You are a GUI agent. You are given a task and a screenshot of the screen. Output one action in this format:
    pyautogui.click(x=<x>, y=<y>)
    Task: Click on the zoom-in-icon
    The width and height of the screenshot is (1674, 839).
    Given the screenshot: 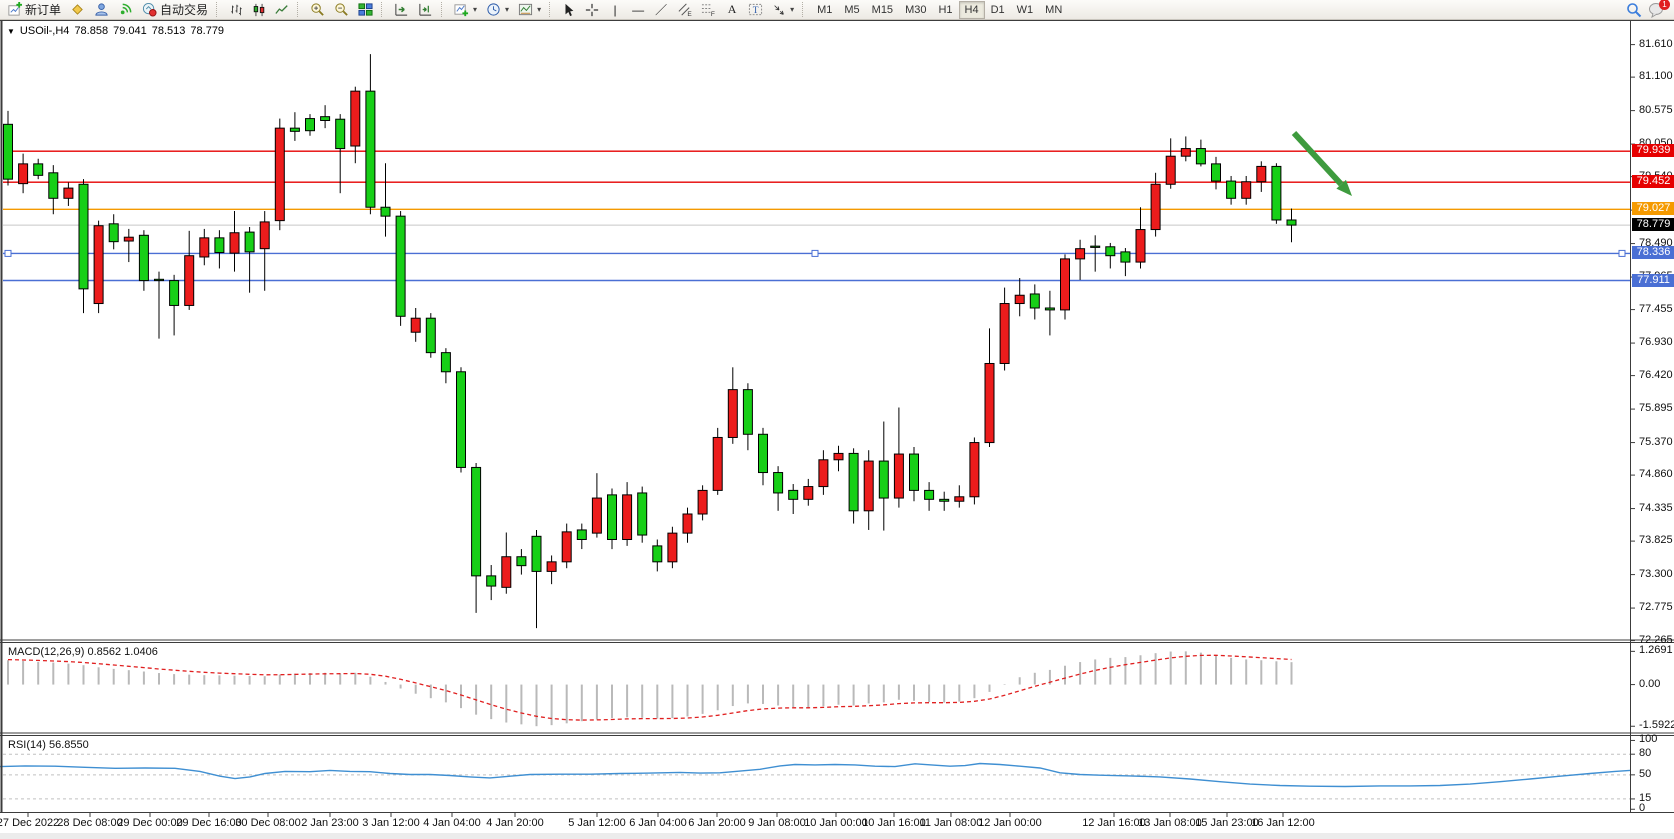 What is the action you would take?
    pyautogui.click(x=317, y=9)
    